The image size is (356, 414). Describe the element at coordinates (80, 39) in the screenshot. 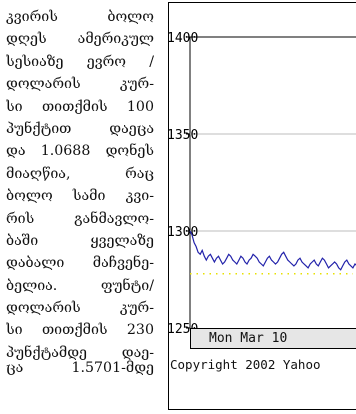

I see `article-line: დღეს ამერიკულ` at that location.